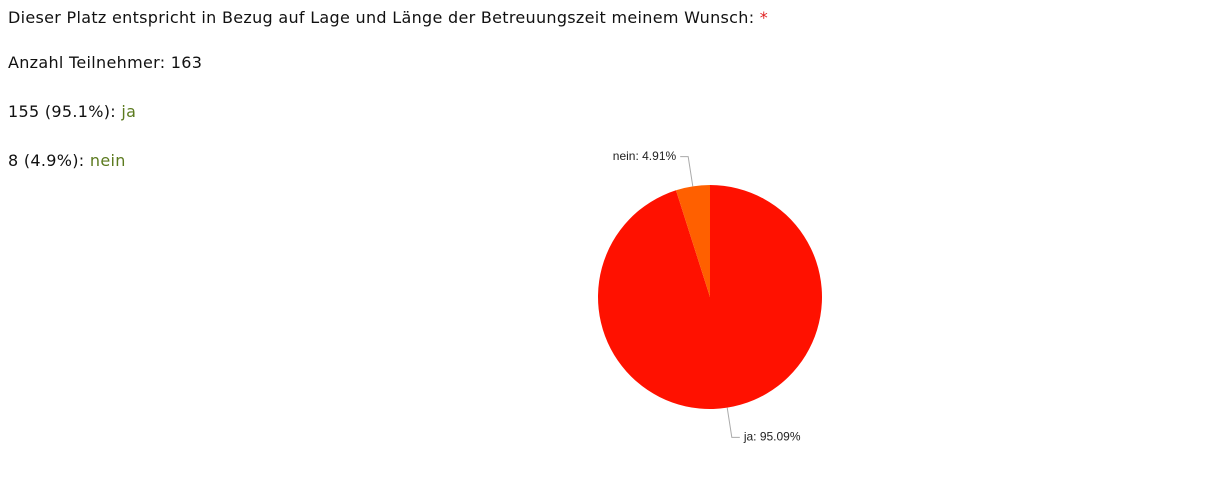 This screenshot has height=490, width=1208. I want to click on answer-option: nein, so click(107, 160).